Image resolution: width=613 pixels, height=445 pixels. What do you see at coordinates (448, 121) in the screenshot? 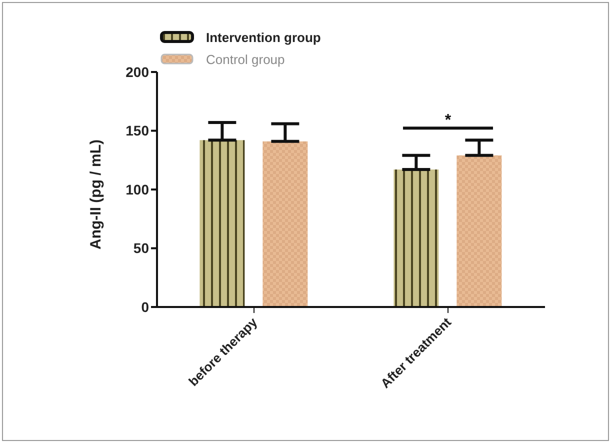
I see `annotation: *` at bounding box center [448, 121].